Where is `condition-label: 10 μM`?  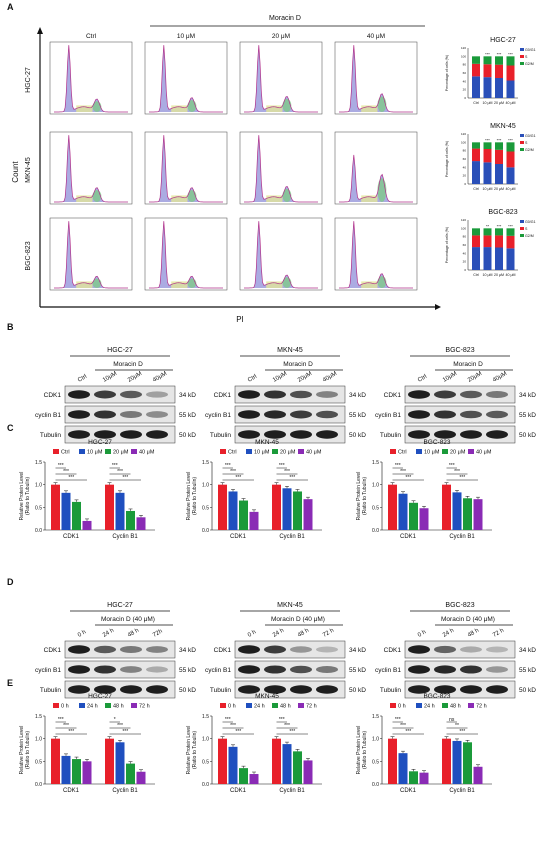 condition-label: 10 μM is located at coordinates (186, 36).